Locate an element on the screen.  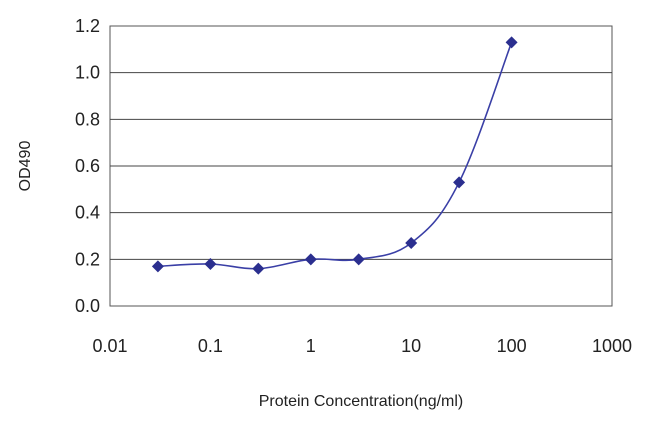
x-axis-title: Protein Concentration(ng/ml) is located at coordinates (361, 401).